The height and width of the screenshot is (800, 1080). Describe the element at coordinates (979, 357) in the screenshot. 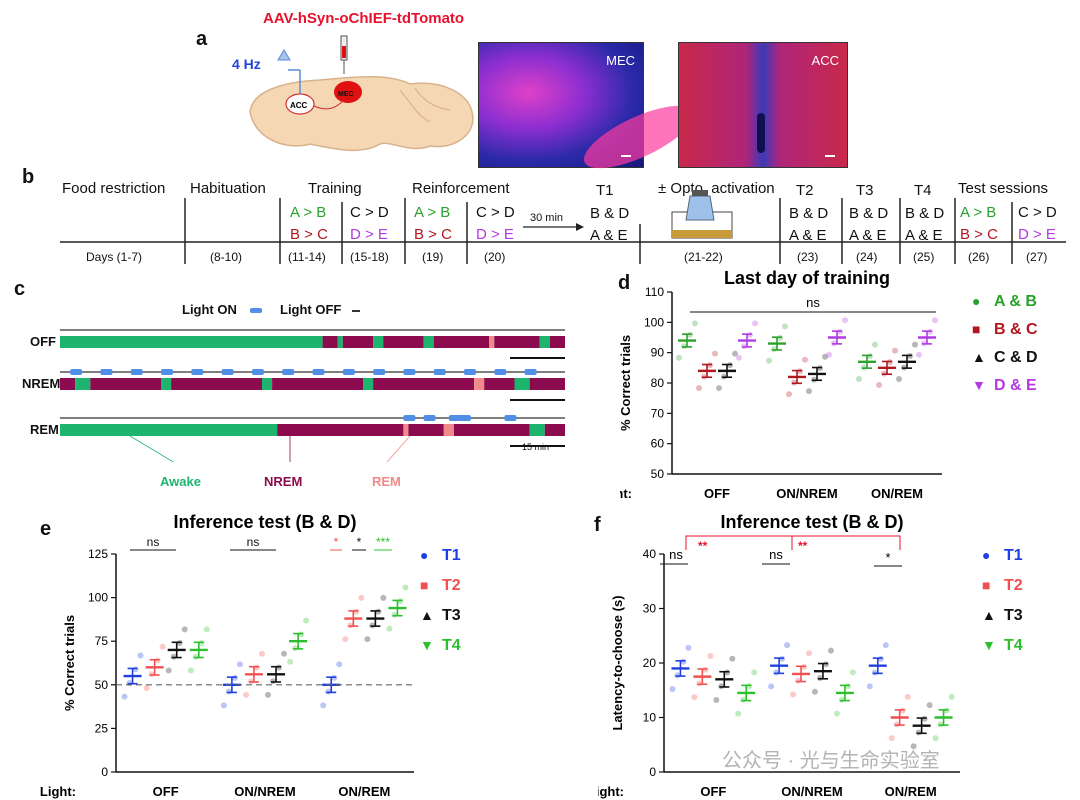

I see `legend-marker: ▲` at that location.